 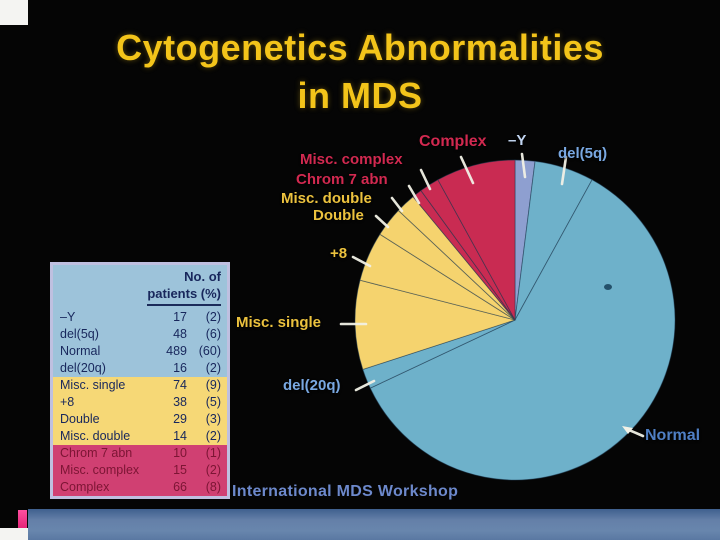 What do you see at coordinates (673, 435) in the screenshot?
I see `pie-label-normal: Normal` at bounding box center [673, 435].